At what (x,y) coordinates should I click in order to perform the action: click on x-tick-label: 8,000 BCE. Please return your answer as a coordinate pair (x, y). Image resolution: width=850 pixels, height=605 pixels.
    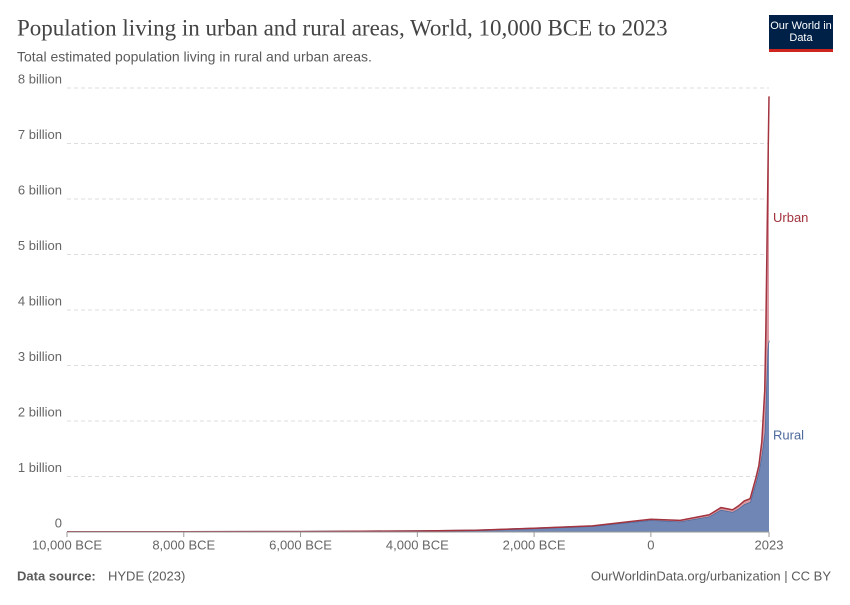
    Looking at the image, I should click on (183, 544).